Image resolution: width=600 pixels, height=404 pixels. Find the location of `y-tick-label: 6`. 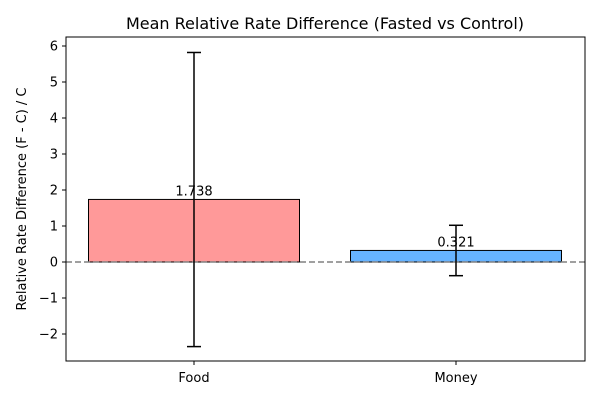

y-tick-label: 6 is located at coordinates (54, 47).